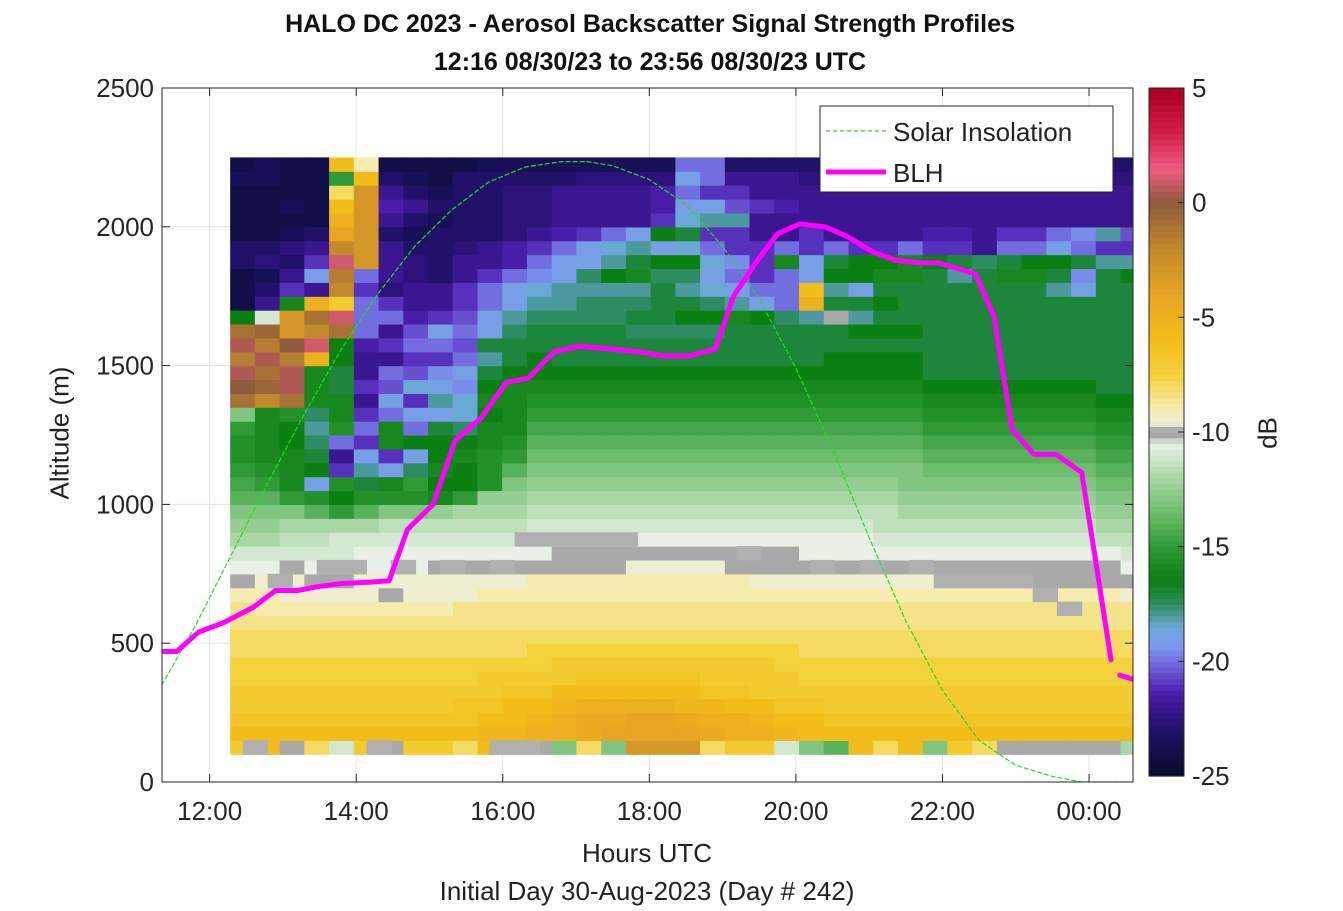 Image resolution: width=1343 pixels, height=911 pixels. What do you see at coordinates (647, 891) in the screenshot?
I see `x-axis-sublabel: Initial Day 30-Aug-2023 (Day # 242)` at bounding box center [647, 891].